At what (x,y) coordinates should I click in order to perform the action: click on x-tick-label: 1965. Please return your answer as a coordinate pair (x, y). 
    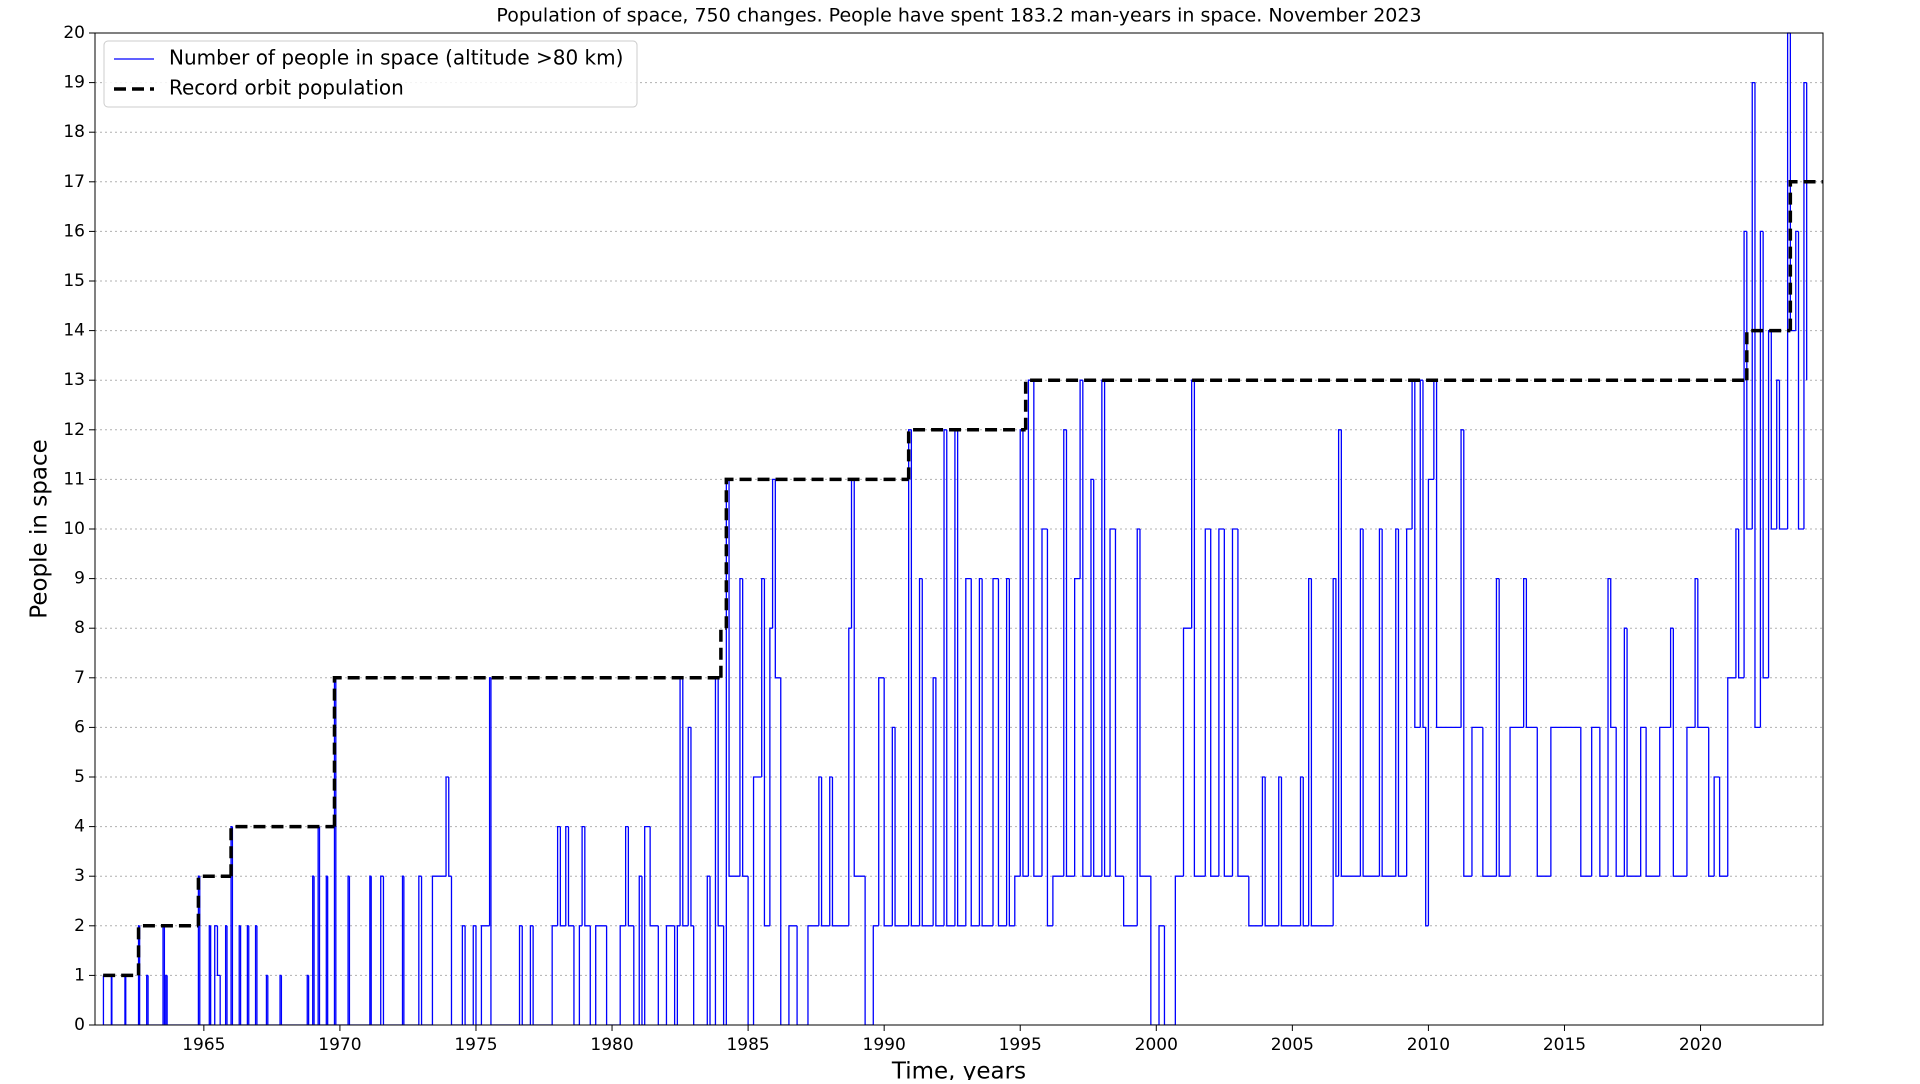
    Looking at the image, I should click on (203, 1045).